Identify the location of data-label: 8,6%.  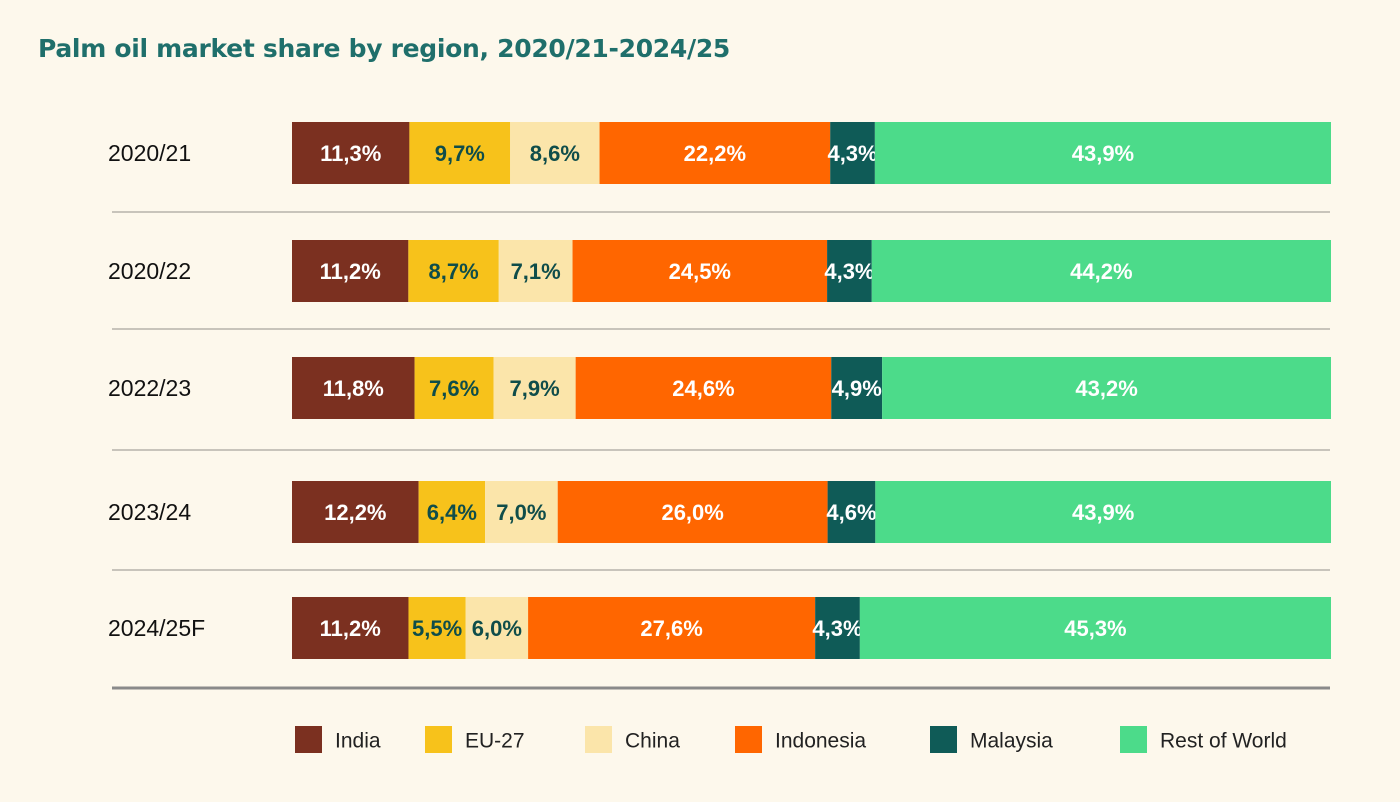
(555, 153).